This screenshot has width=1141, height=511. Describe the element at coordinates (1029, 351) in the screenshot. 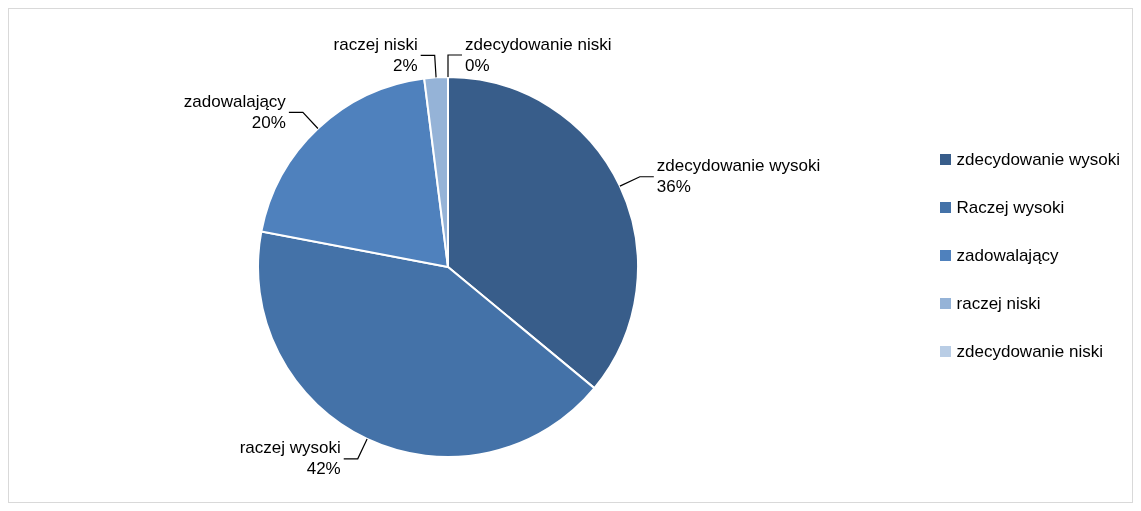

I see `legend-label: zdecydowanie niski` at that location.